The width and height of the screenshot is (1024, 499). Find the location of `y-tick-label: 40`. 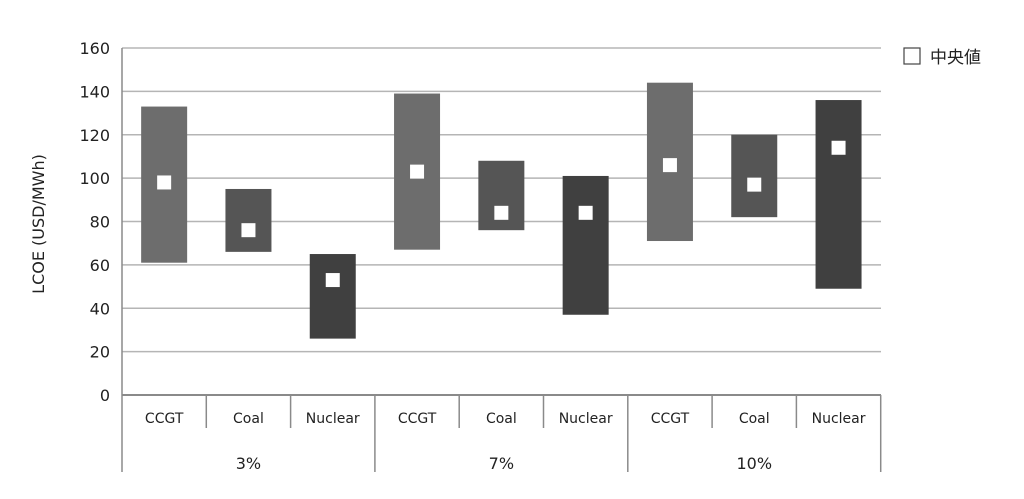

y-tick-label: 40 is located at coordinates (100, 308).